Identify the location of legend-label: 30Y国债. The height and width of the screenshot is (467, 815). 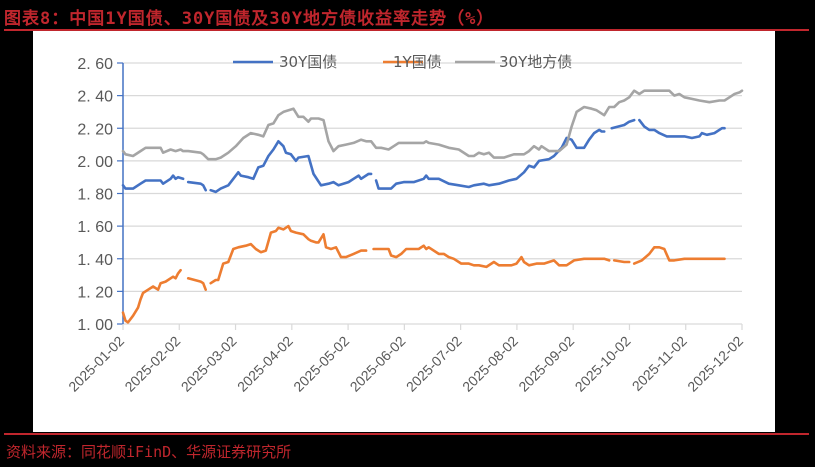
(308, 62).